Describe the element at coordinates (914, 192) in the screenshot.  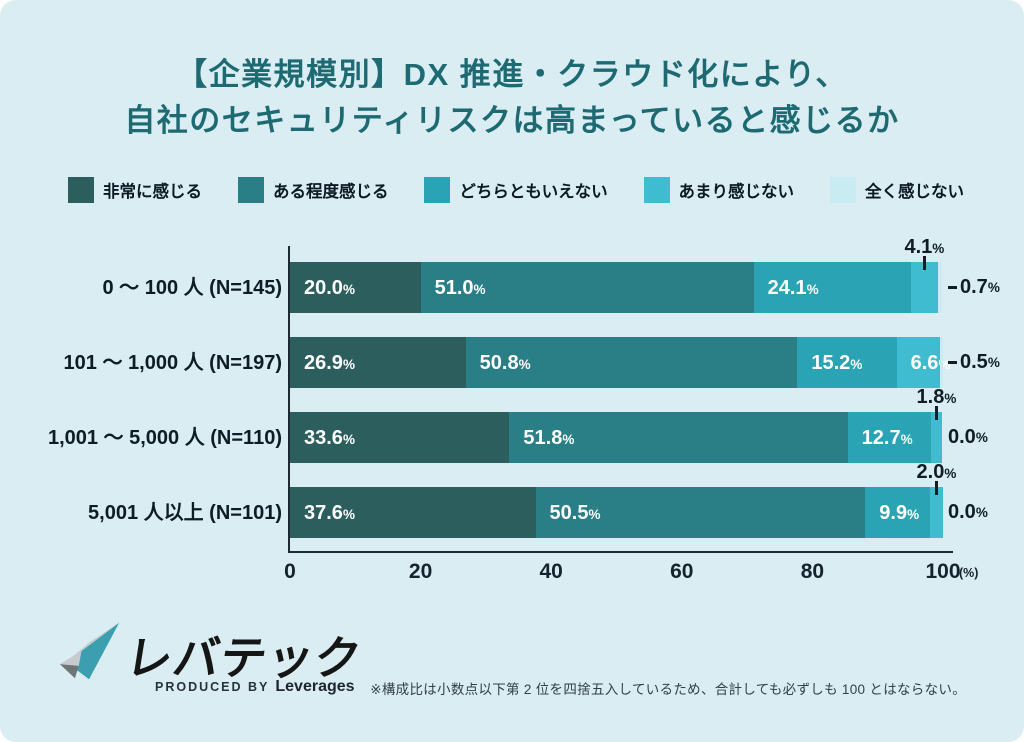
I see `legend-label: 全く感じない` at that location.